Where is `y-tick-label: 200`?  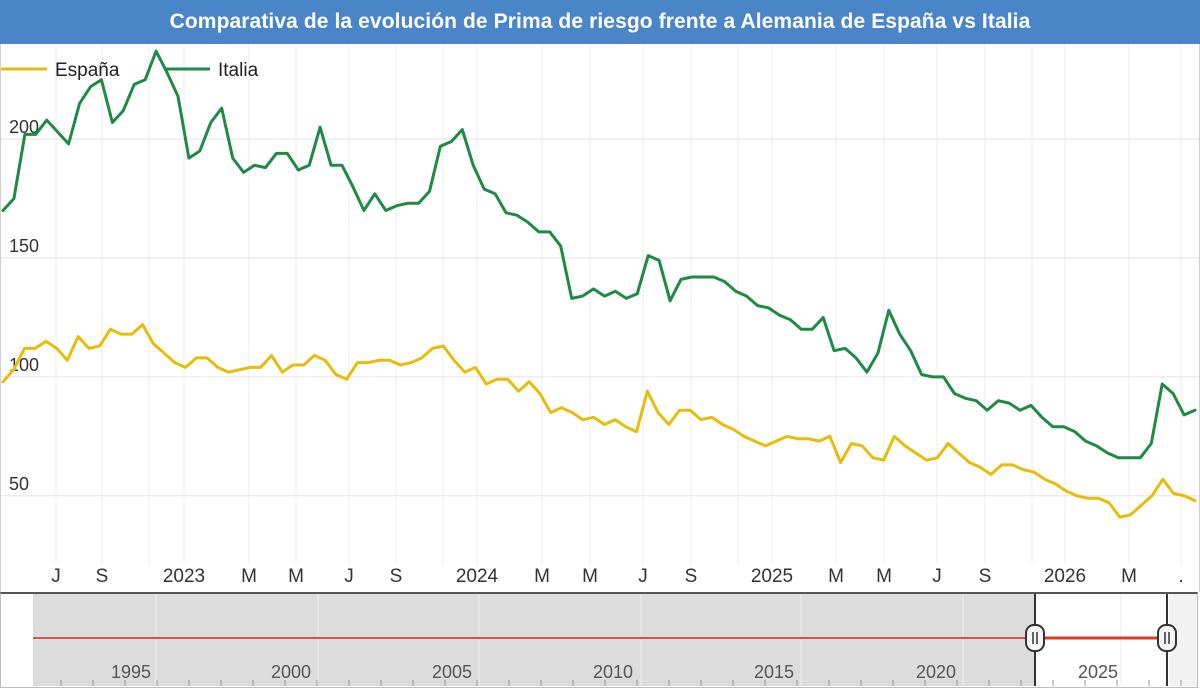
y-tick-label: 200 is located at coordinates (24, 127).